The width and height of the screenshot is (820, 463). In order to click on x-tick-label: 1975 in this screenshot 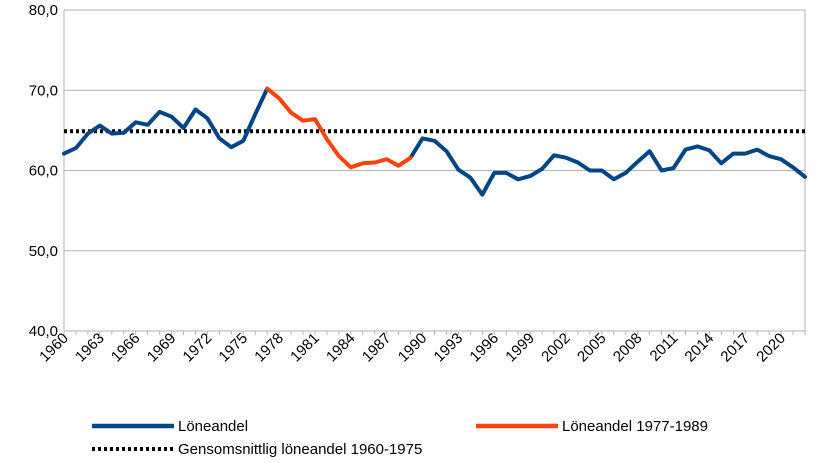, I will do `click(233, 348)`.